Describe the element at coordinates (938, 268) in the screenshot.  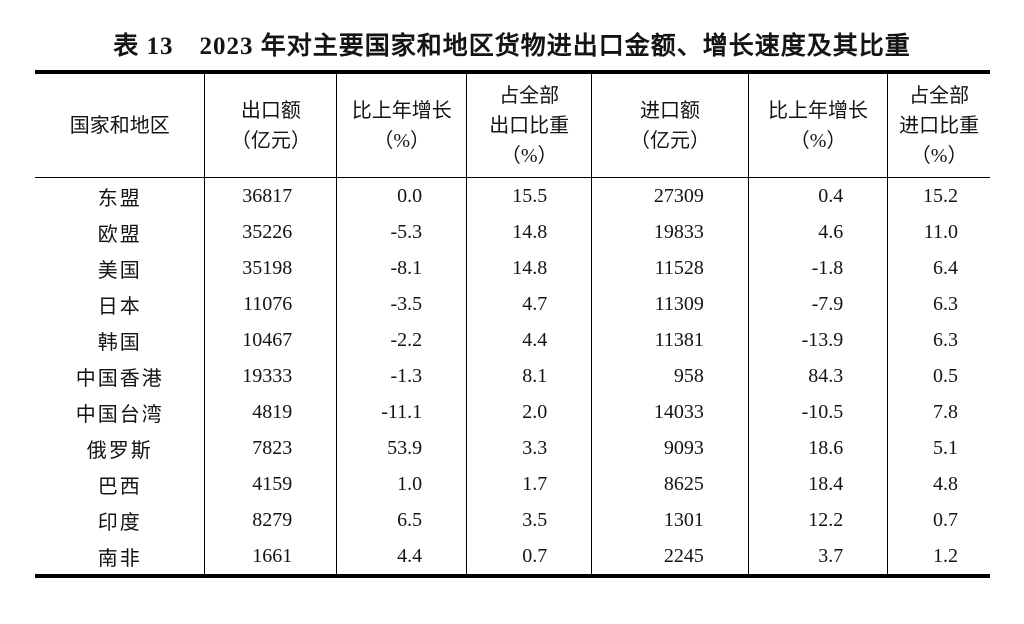
I see `cell-import-share: 6.4` at that location.